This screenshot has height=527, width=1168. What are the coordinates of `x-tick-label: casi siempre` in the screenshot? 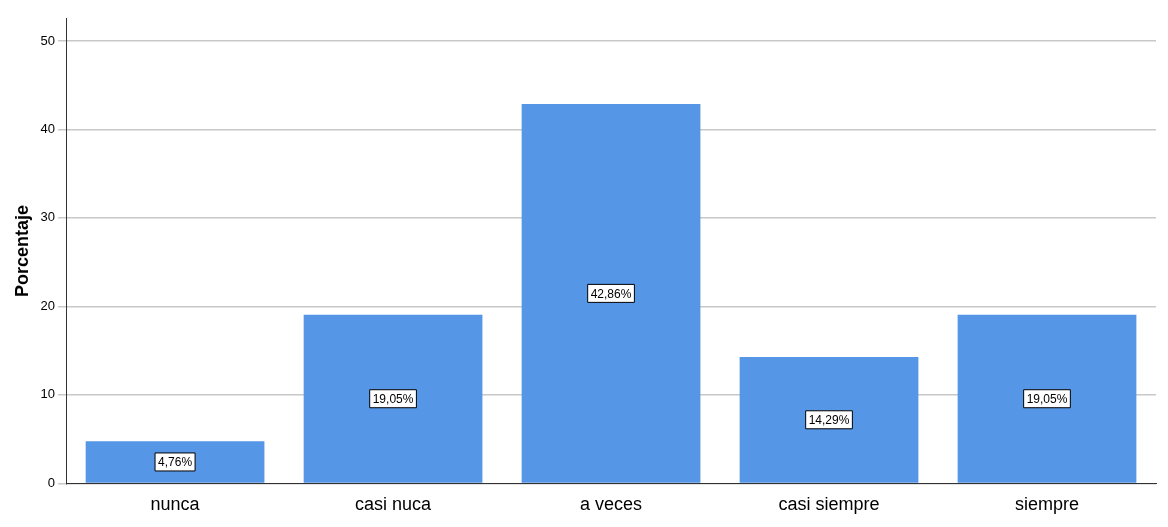 It's located at (829, 504).